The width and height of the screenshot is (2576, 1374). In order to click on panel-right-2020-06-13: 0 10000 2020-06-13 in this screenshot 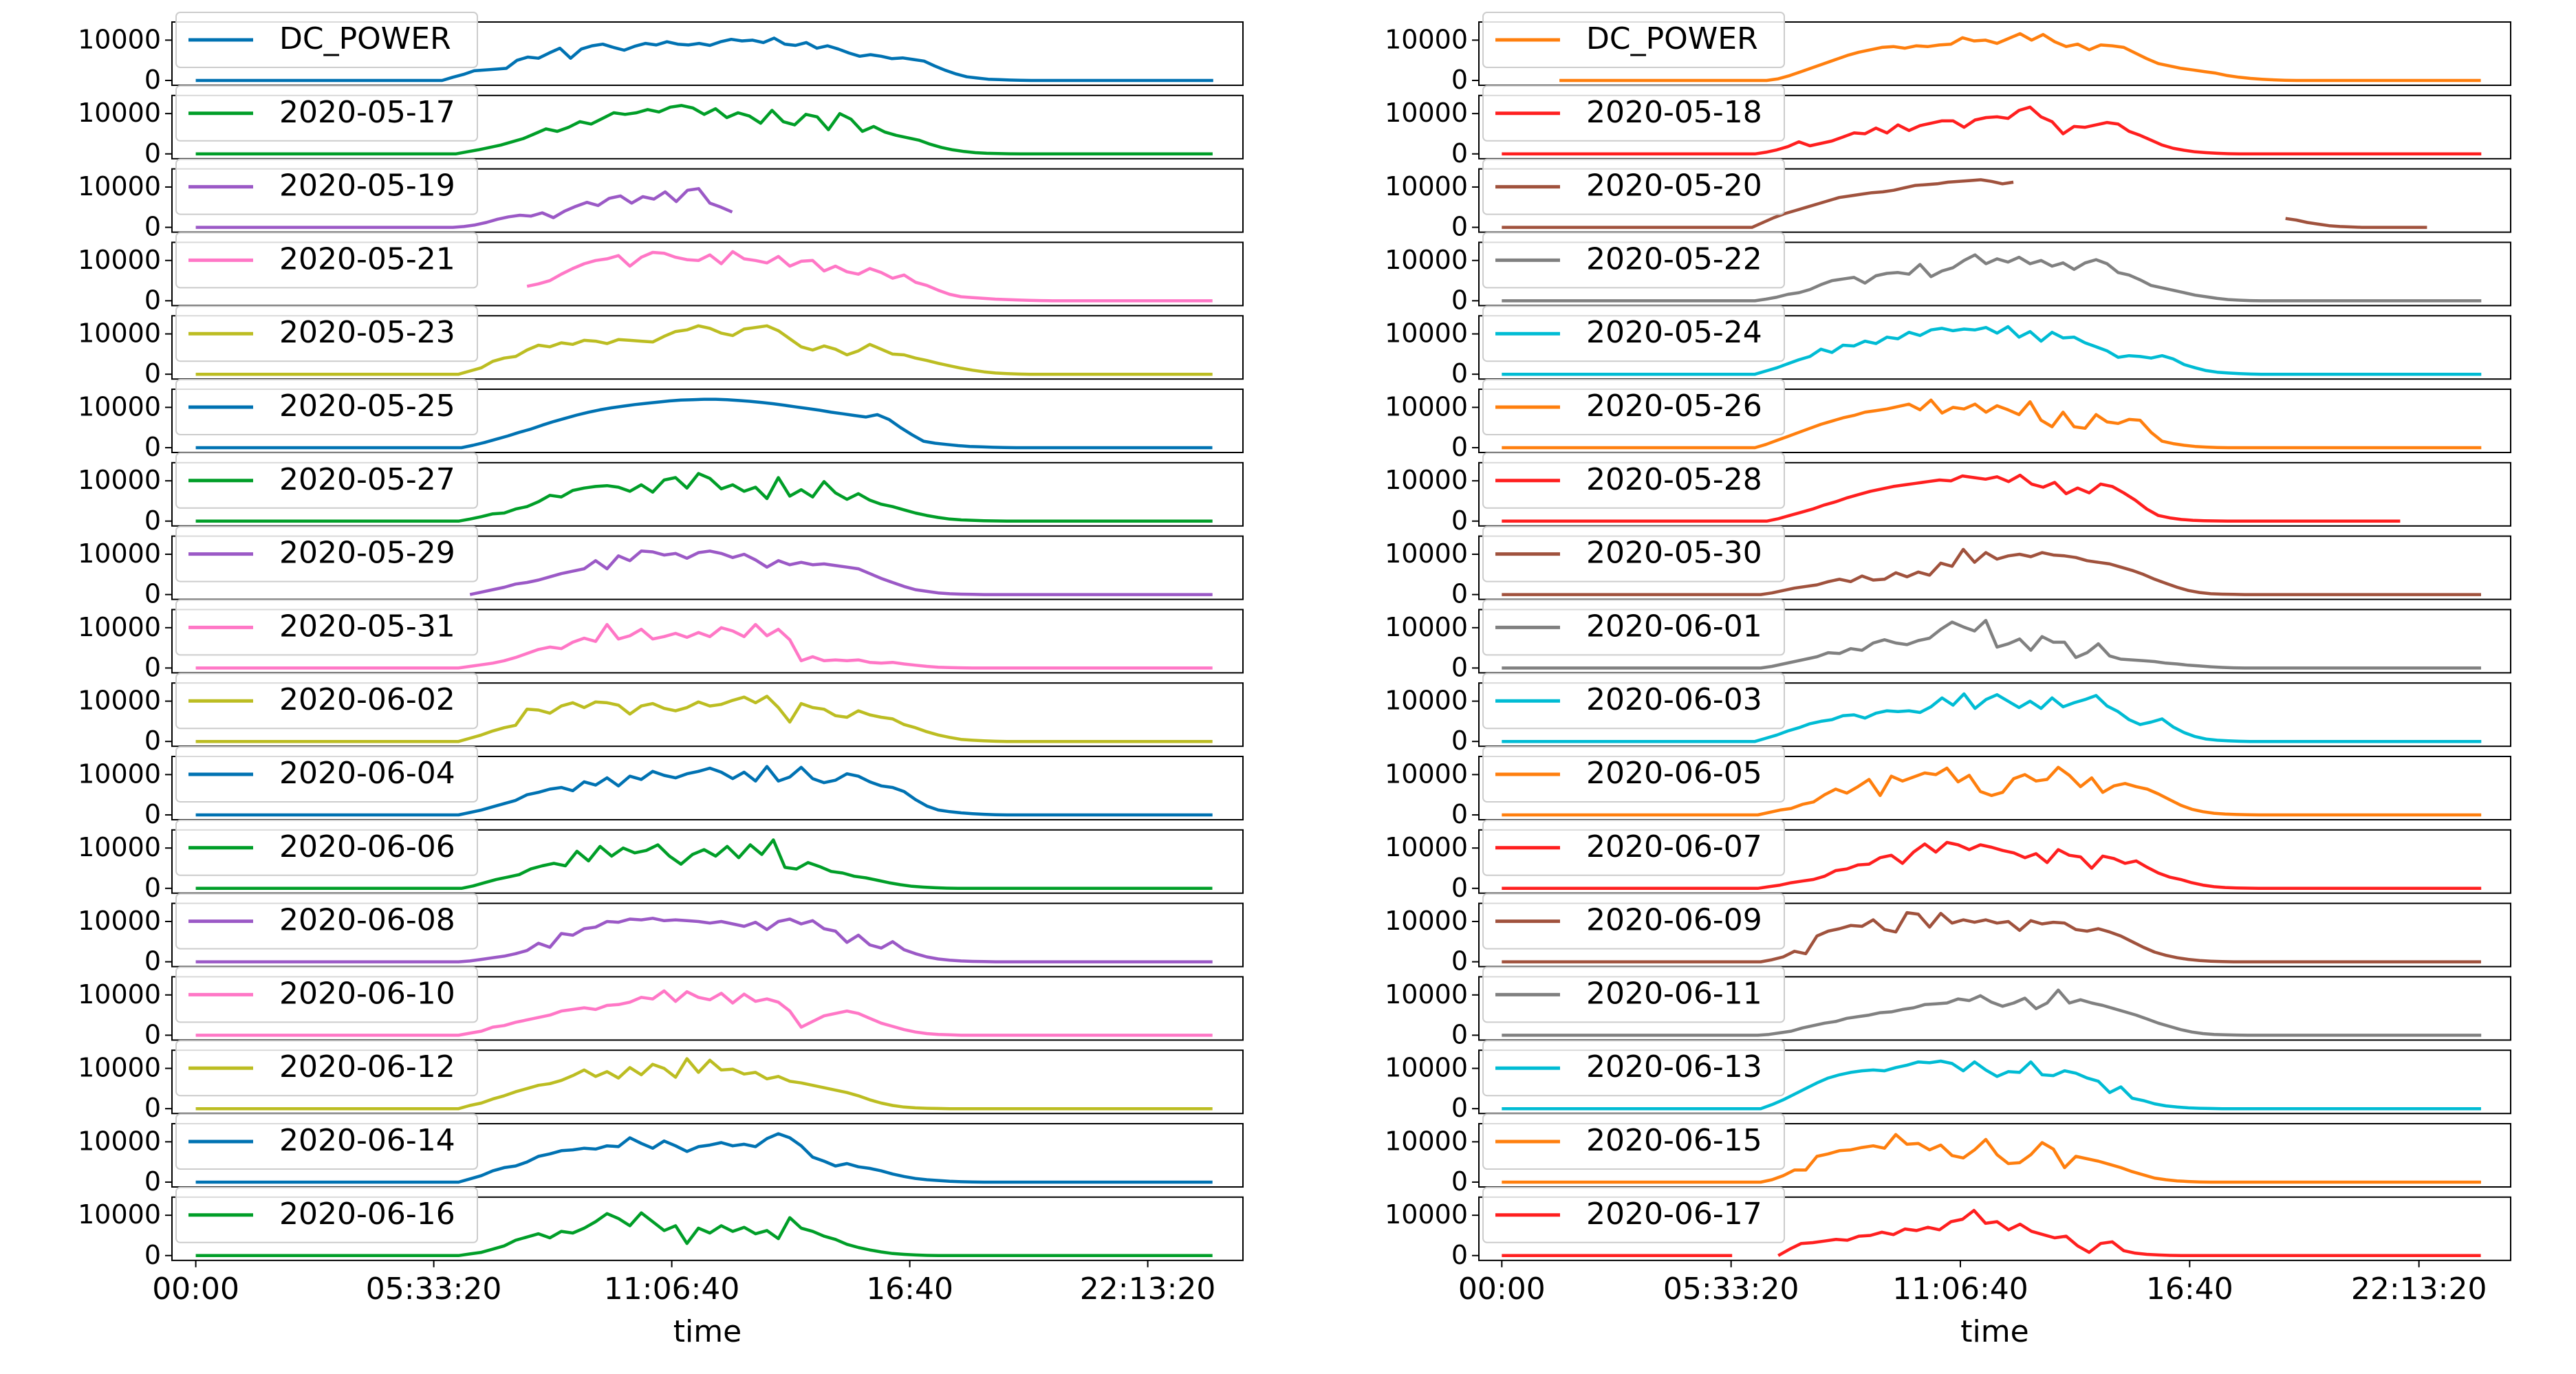, I will do `click(1948, 1081)`.